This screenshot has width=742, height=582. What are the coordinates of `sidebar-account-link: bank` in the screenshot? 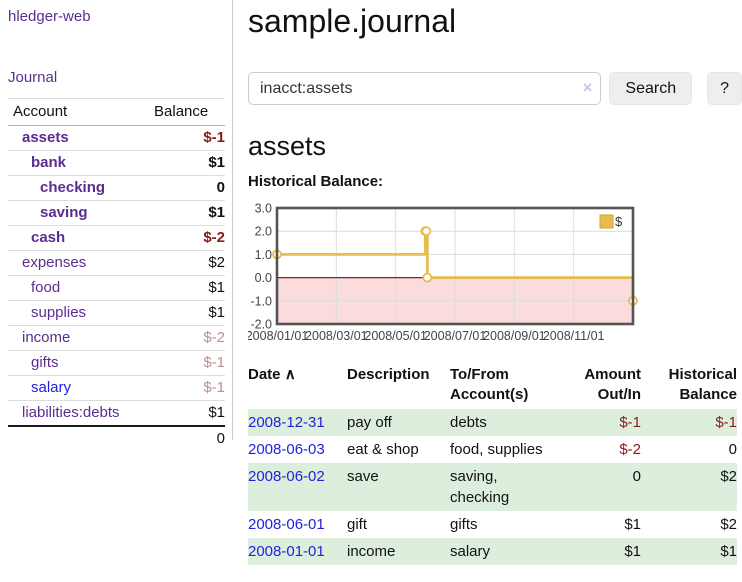 It's located at (49, 162).